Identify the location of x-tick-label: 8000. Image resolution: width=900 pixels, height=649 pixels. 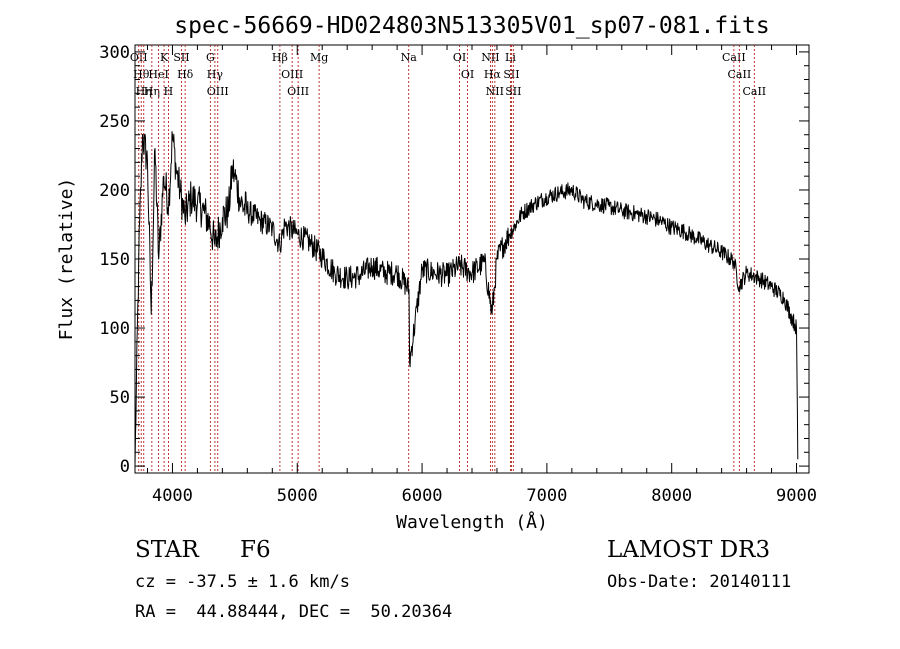
(671, 496).